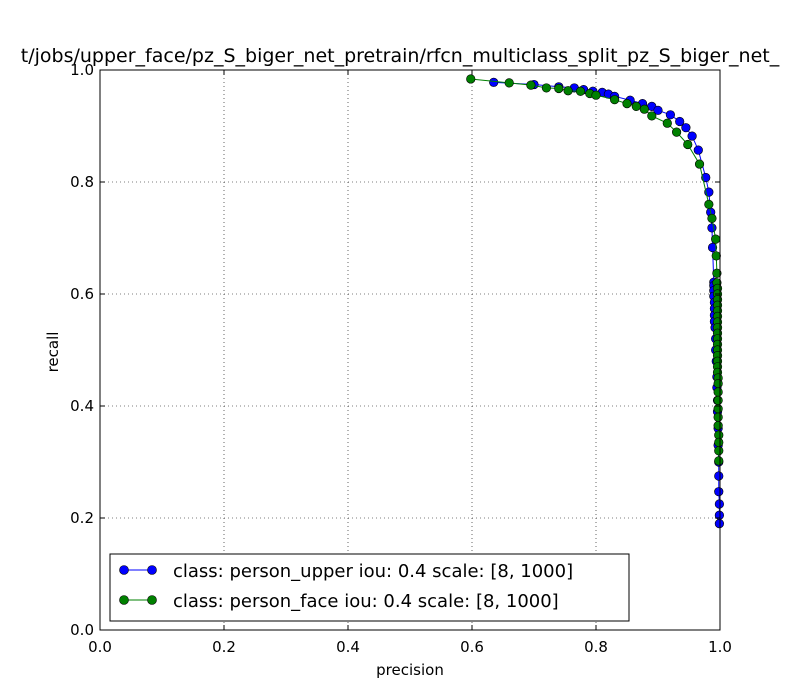  Describe the element at coordinates (82, 406) in the screenshot. I see `y-tick-label: 0.4` at that location.